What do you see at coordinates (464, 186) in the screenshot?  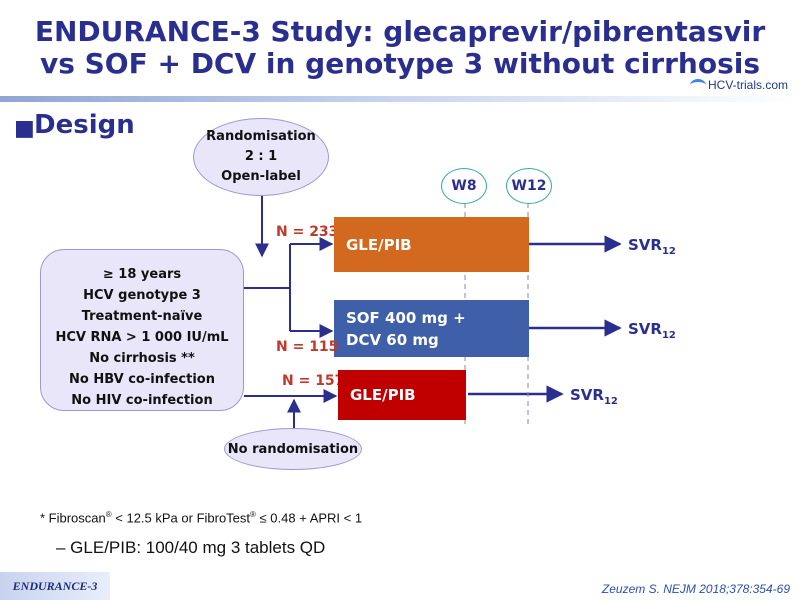 I see `week-8-marker: W8` at bounding box center [464, 186].